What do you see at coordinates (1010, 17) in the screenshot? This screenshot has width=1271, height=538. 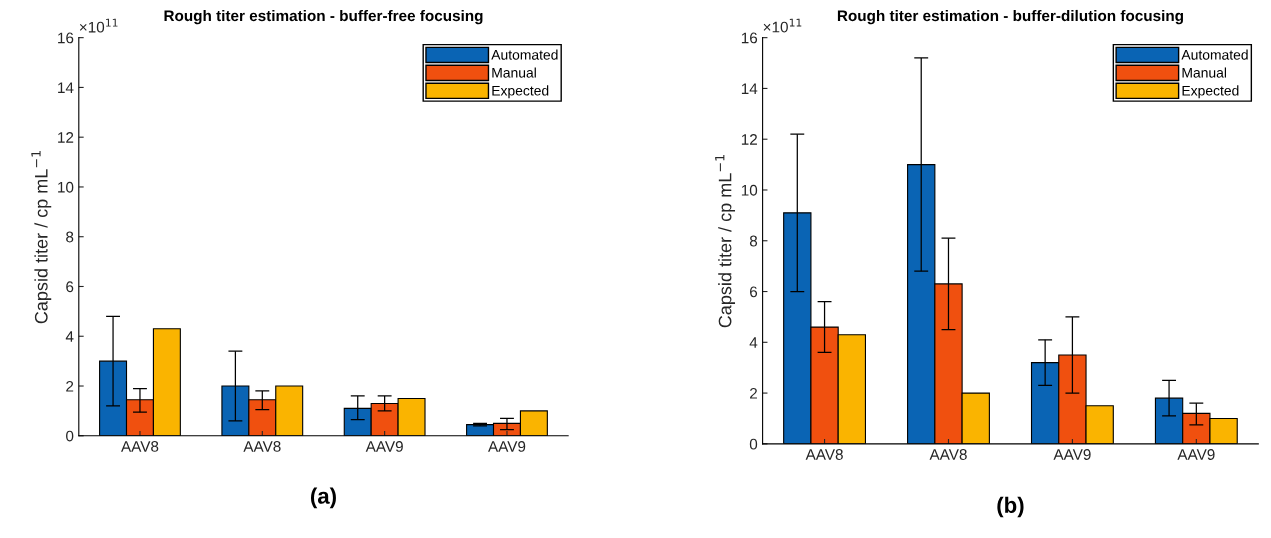 I see `chart-title: Rough titer estimation - buffer-dilution focusing` at bounding box center [1010, 17].